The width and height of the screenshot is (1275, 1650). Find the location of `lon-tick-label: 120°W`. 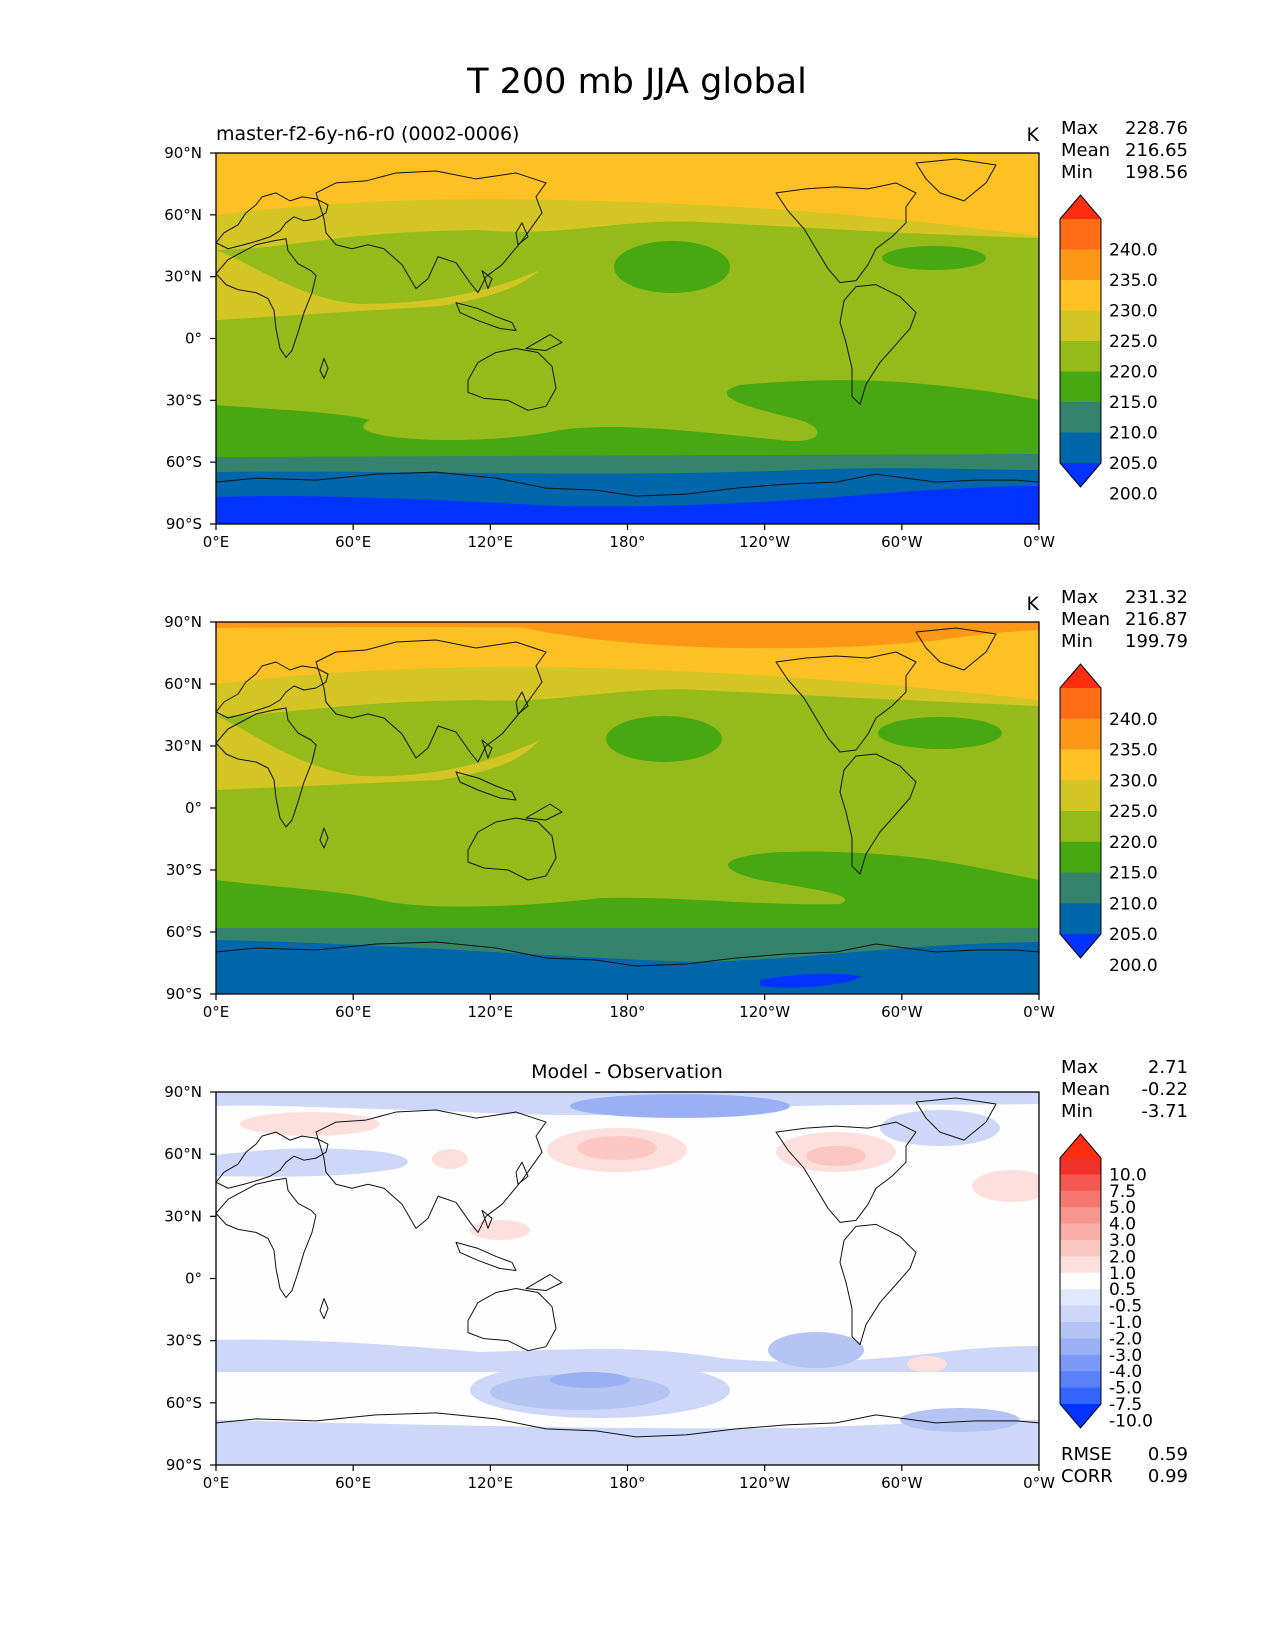

lon-tick-label: 120°W is located at coordinates (764, 542).